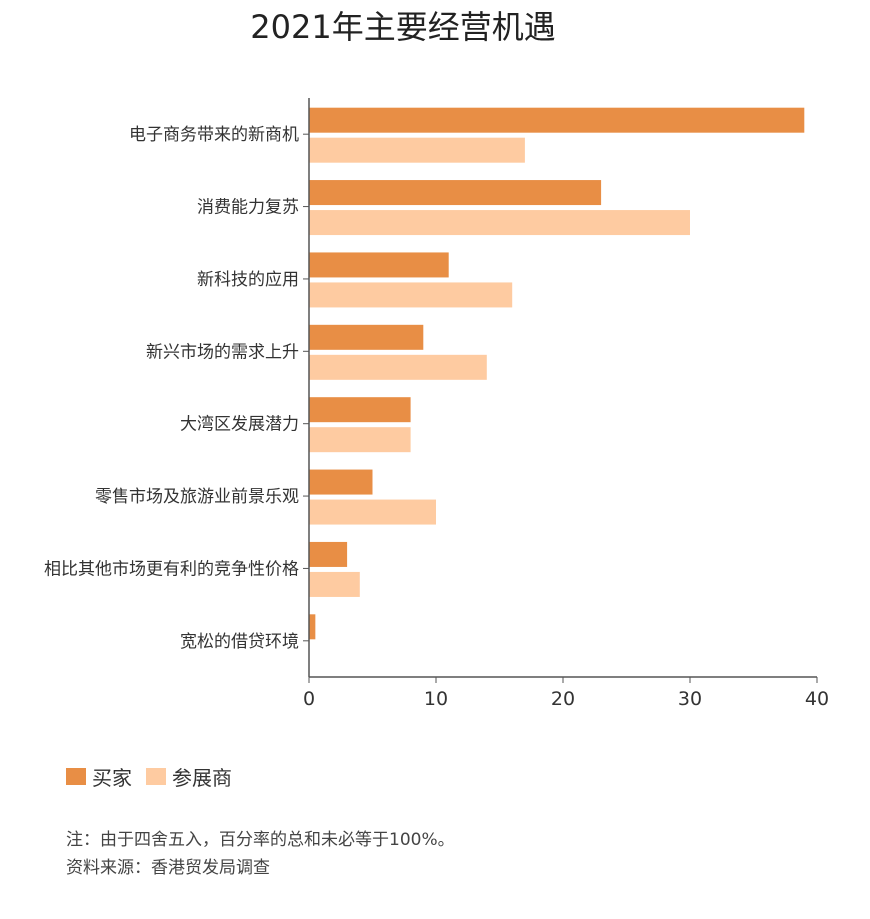  Describe the element at coordinates (222, 352) in the screenshot. I see `category-label: 新兴市场的需求上升` at that location.